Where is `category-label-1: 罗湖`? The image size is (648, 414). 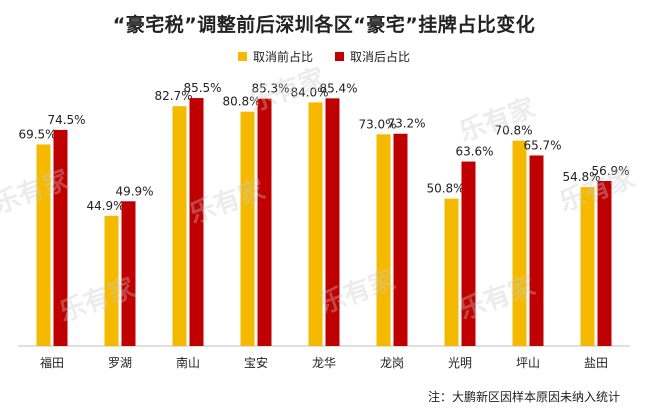
category-label-1: 罗湖 is located at coordinates (120, 362).